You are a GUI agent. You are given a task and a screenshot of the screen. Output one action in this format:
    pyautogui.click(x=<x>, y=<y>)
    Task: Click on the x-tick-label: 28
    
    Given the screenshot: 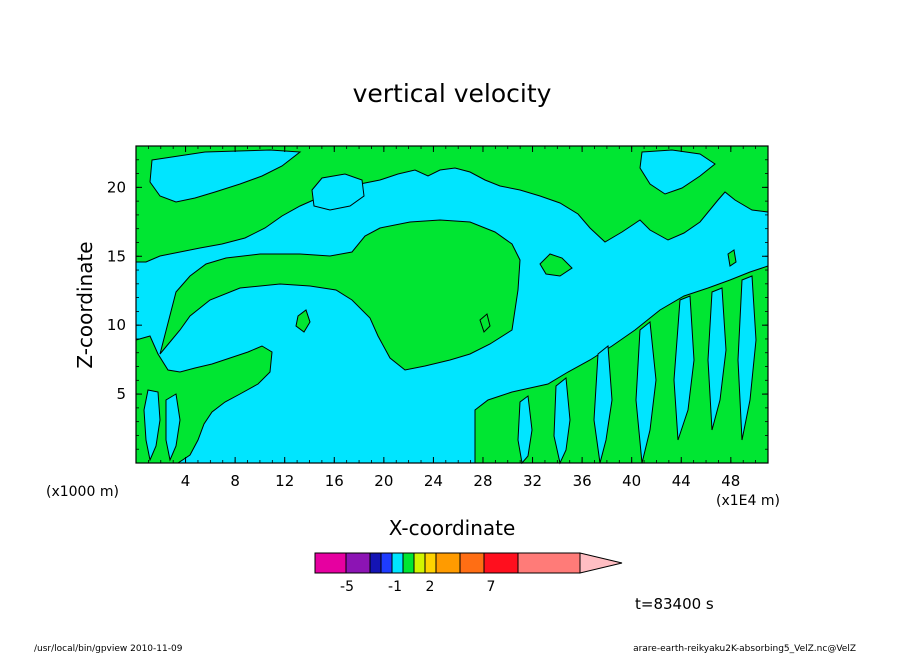 What is the action you would take?
    pyautogui.click(x=482, y=481)
    